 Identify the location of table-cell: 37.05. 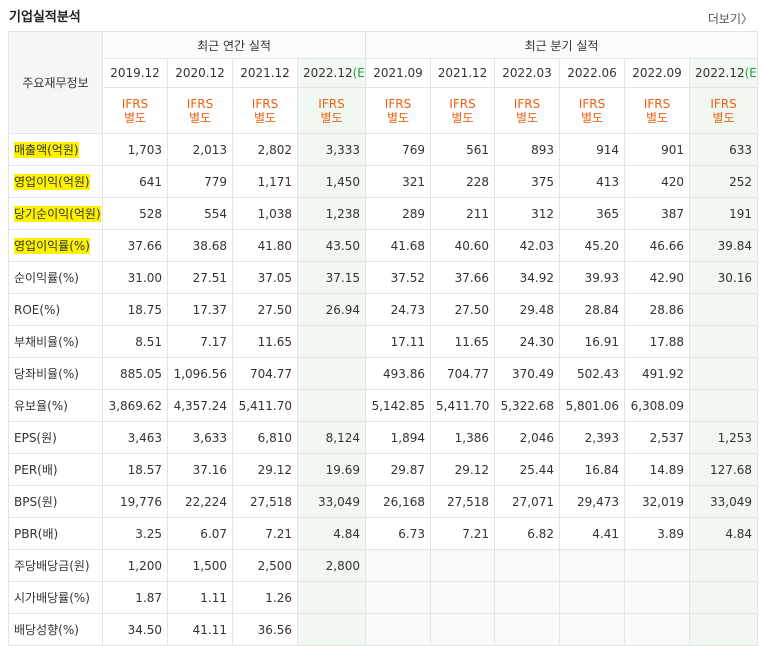
(265, 277).